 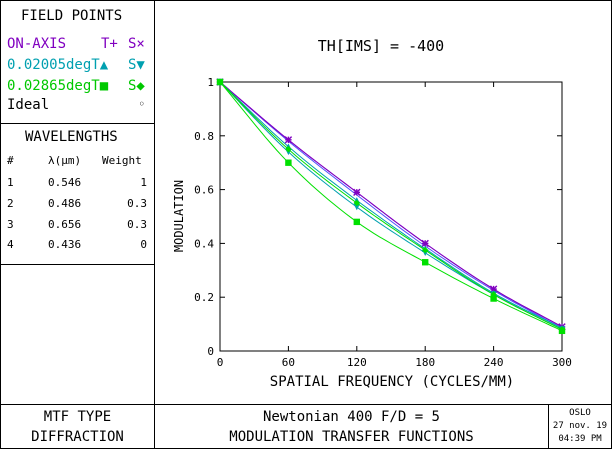 What do you see at coordinates (77, 417) in the screenshot?
I see `mtf-type-label: MTF TYPE` at bounding box center [77, 417].